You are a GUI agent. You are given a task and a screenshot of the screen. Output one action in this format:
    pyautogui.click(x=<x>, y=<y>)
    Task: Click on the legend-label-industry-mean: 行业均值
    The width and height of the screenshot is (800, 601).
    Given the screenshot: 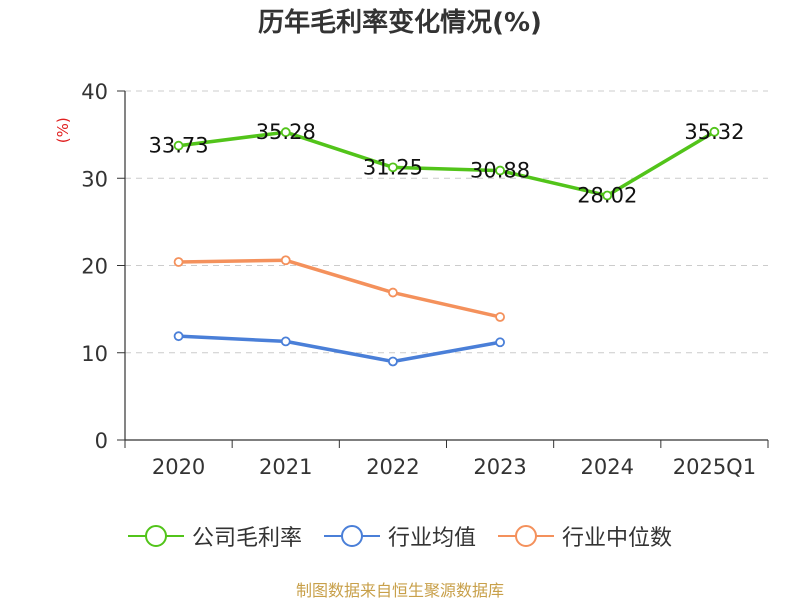 What is the action you would take?
    pyautogui.click(x=431, y=538)
    